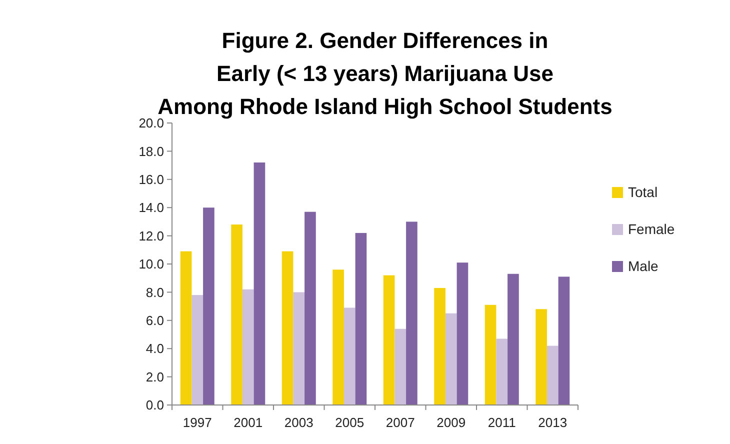 The image size is (730, 444). I want to click on legend-label: Total, so click(643, 192).